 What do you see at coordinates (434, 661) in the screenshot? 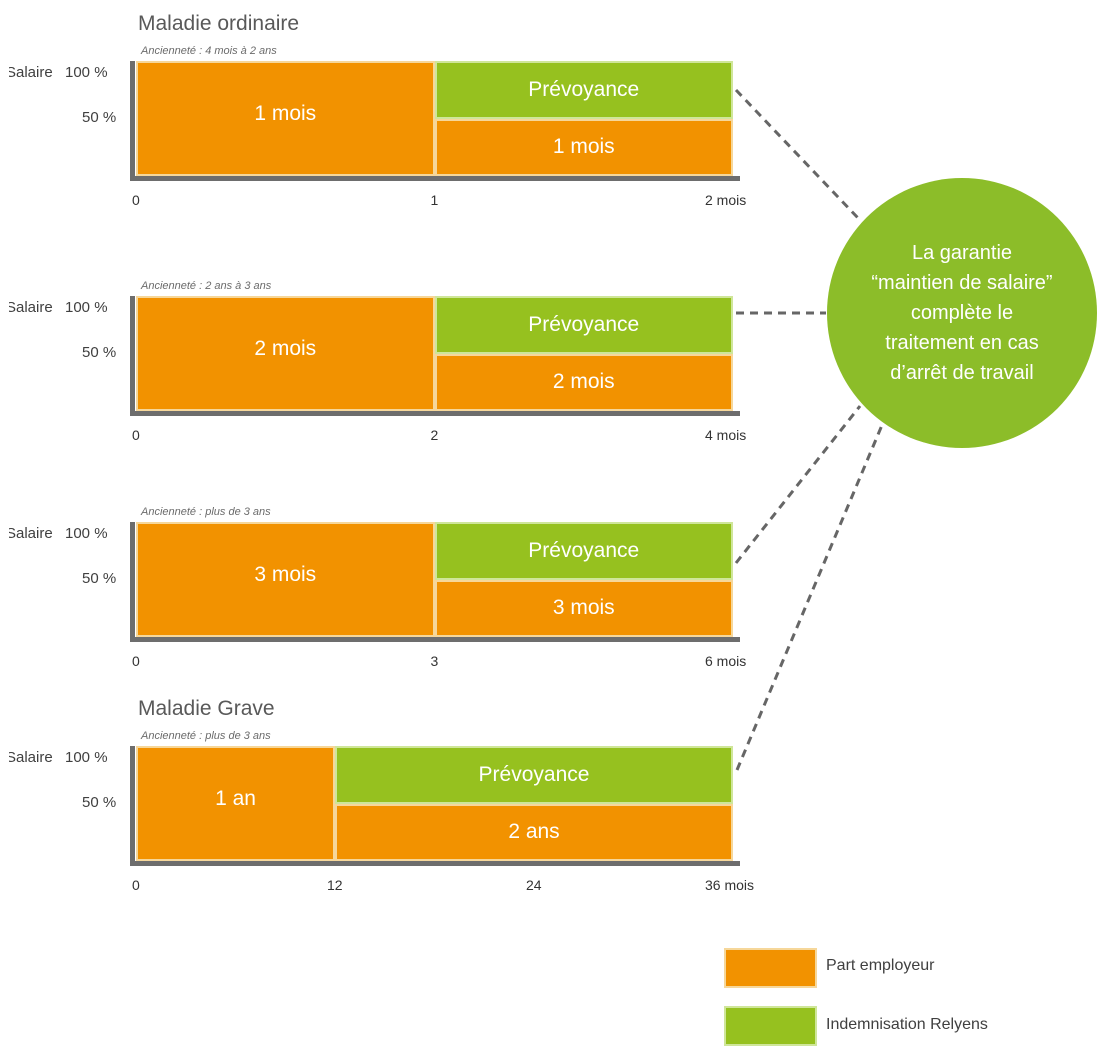
I see `x-tick-label: 3` at bounding box center [434, 661].